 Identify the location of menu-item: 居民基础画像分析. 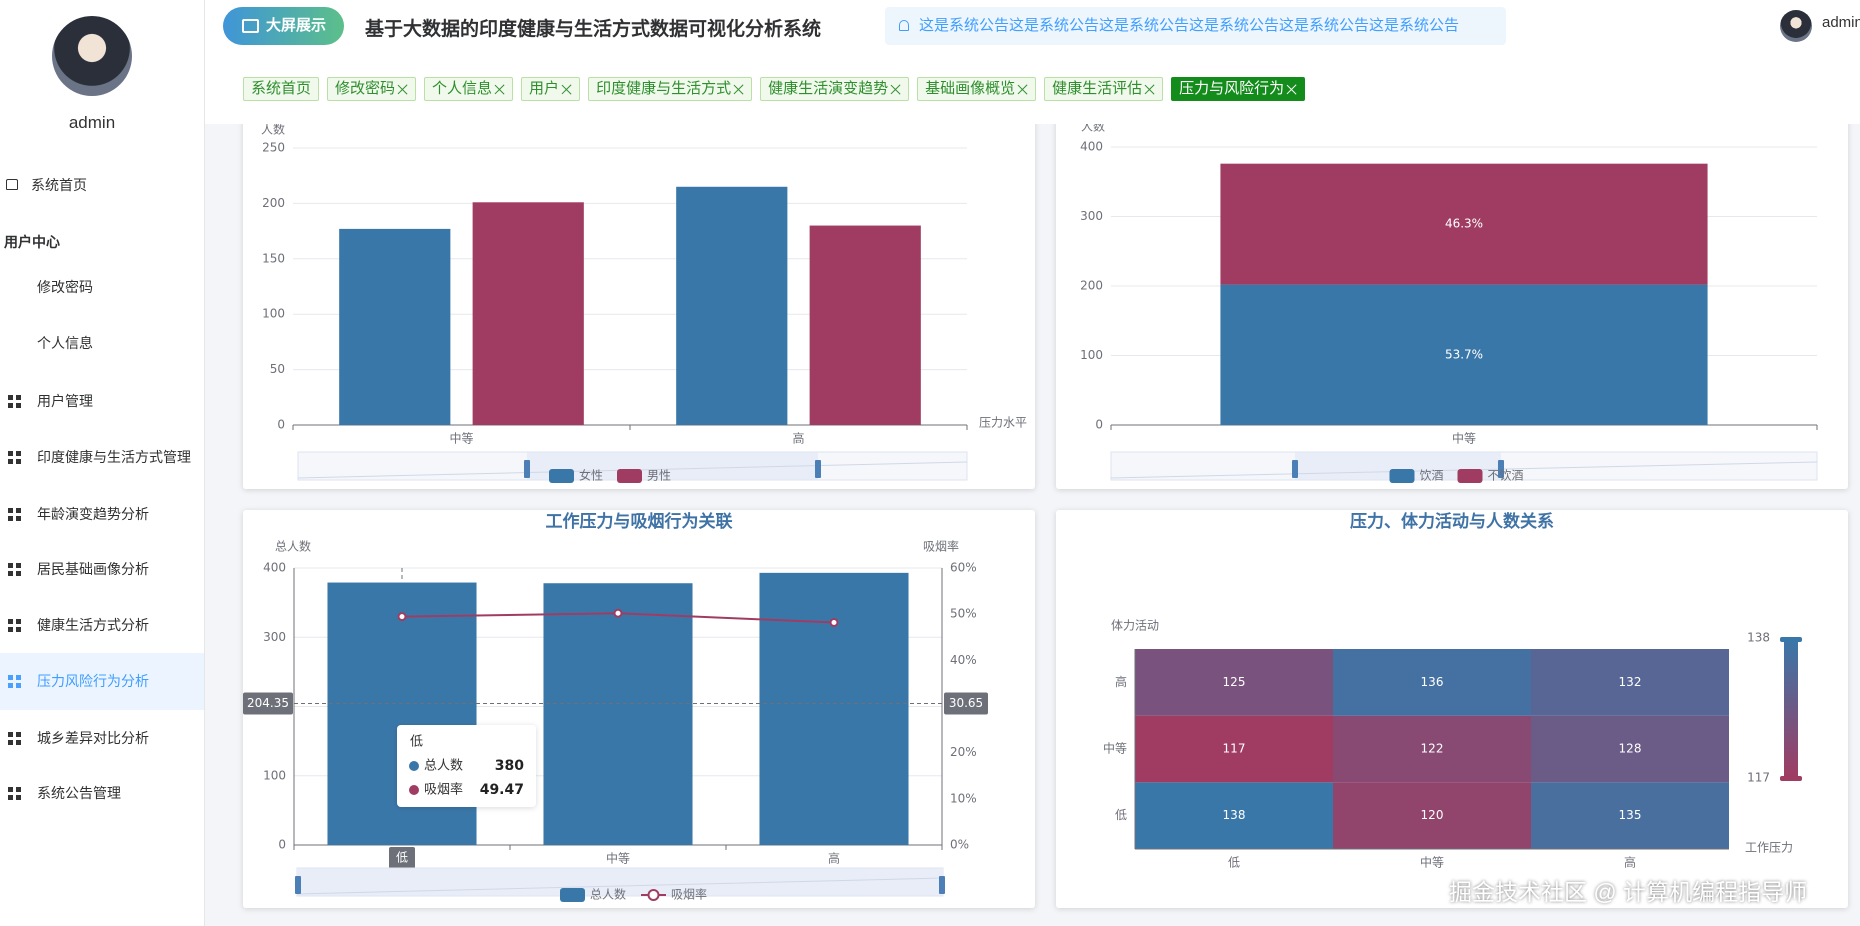
(93, 569).